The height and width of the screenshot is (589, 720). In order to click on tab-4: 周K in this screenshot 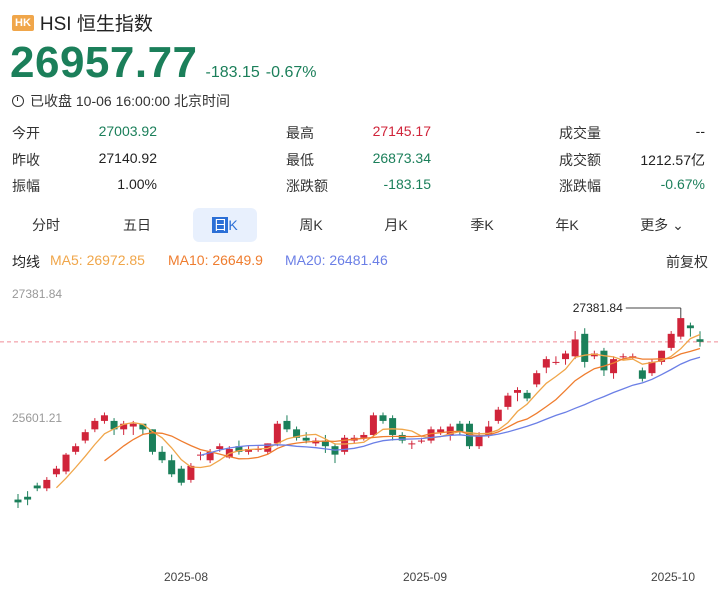, I will do `click(311, 225)`.